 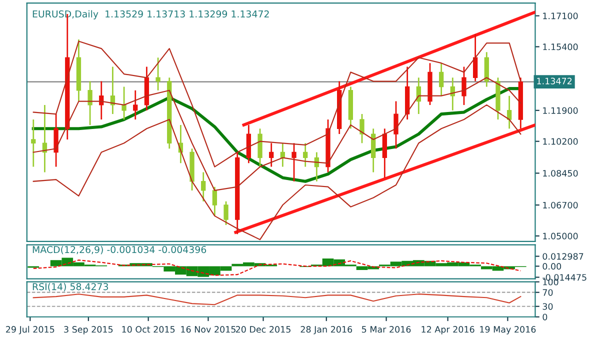 What do you see at coordinates (550, 282) in the screenshot?
I see `y-tick-label: 100` at bounding box center [550, 282].